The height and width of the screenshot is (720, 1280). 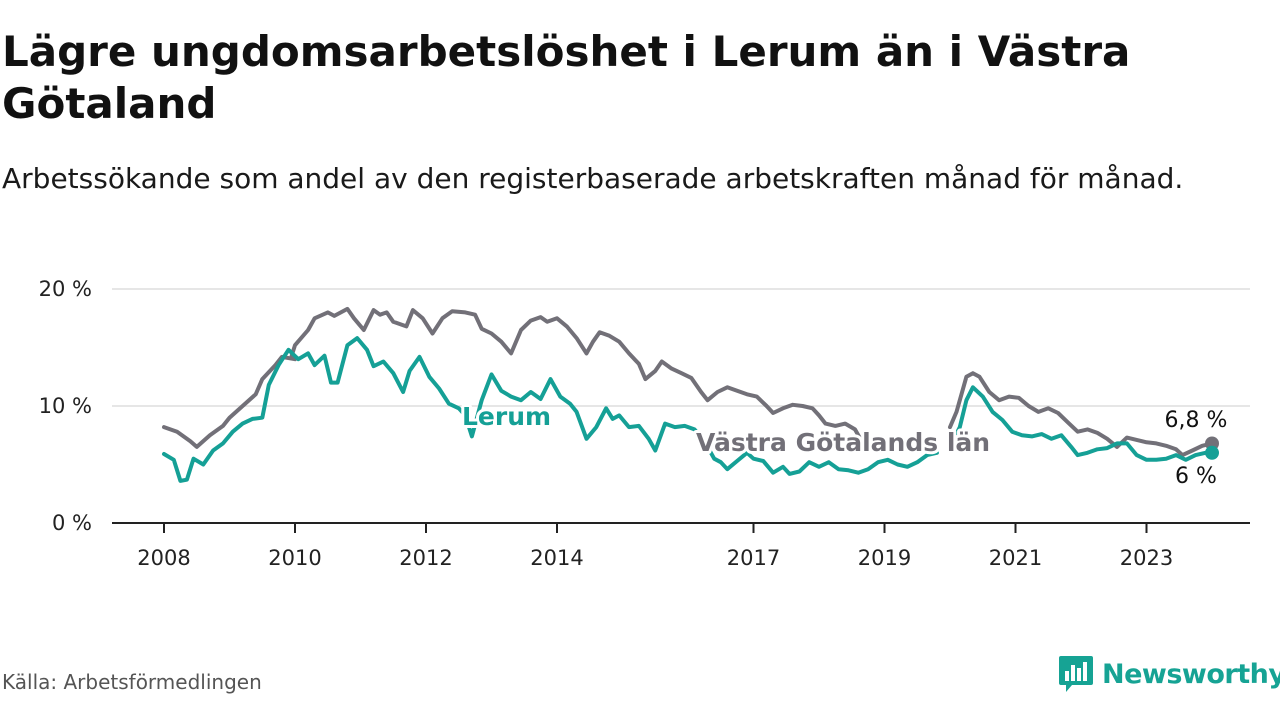 I want to click on x-axis-ticks: 2008 2010 2012 2014 2017 2019 2021 2023, so click(x=655, y=546).